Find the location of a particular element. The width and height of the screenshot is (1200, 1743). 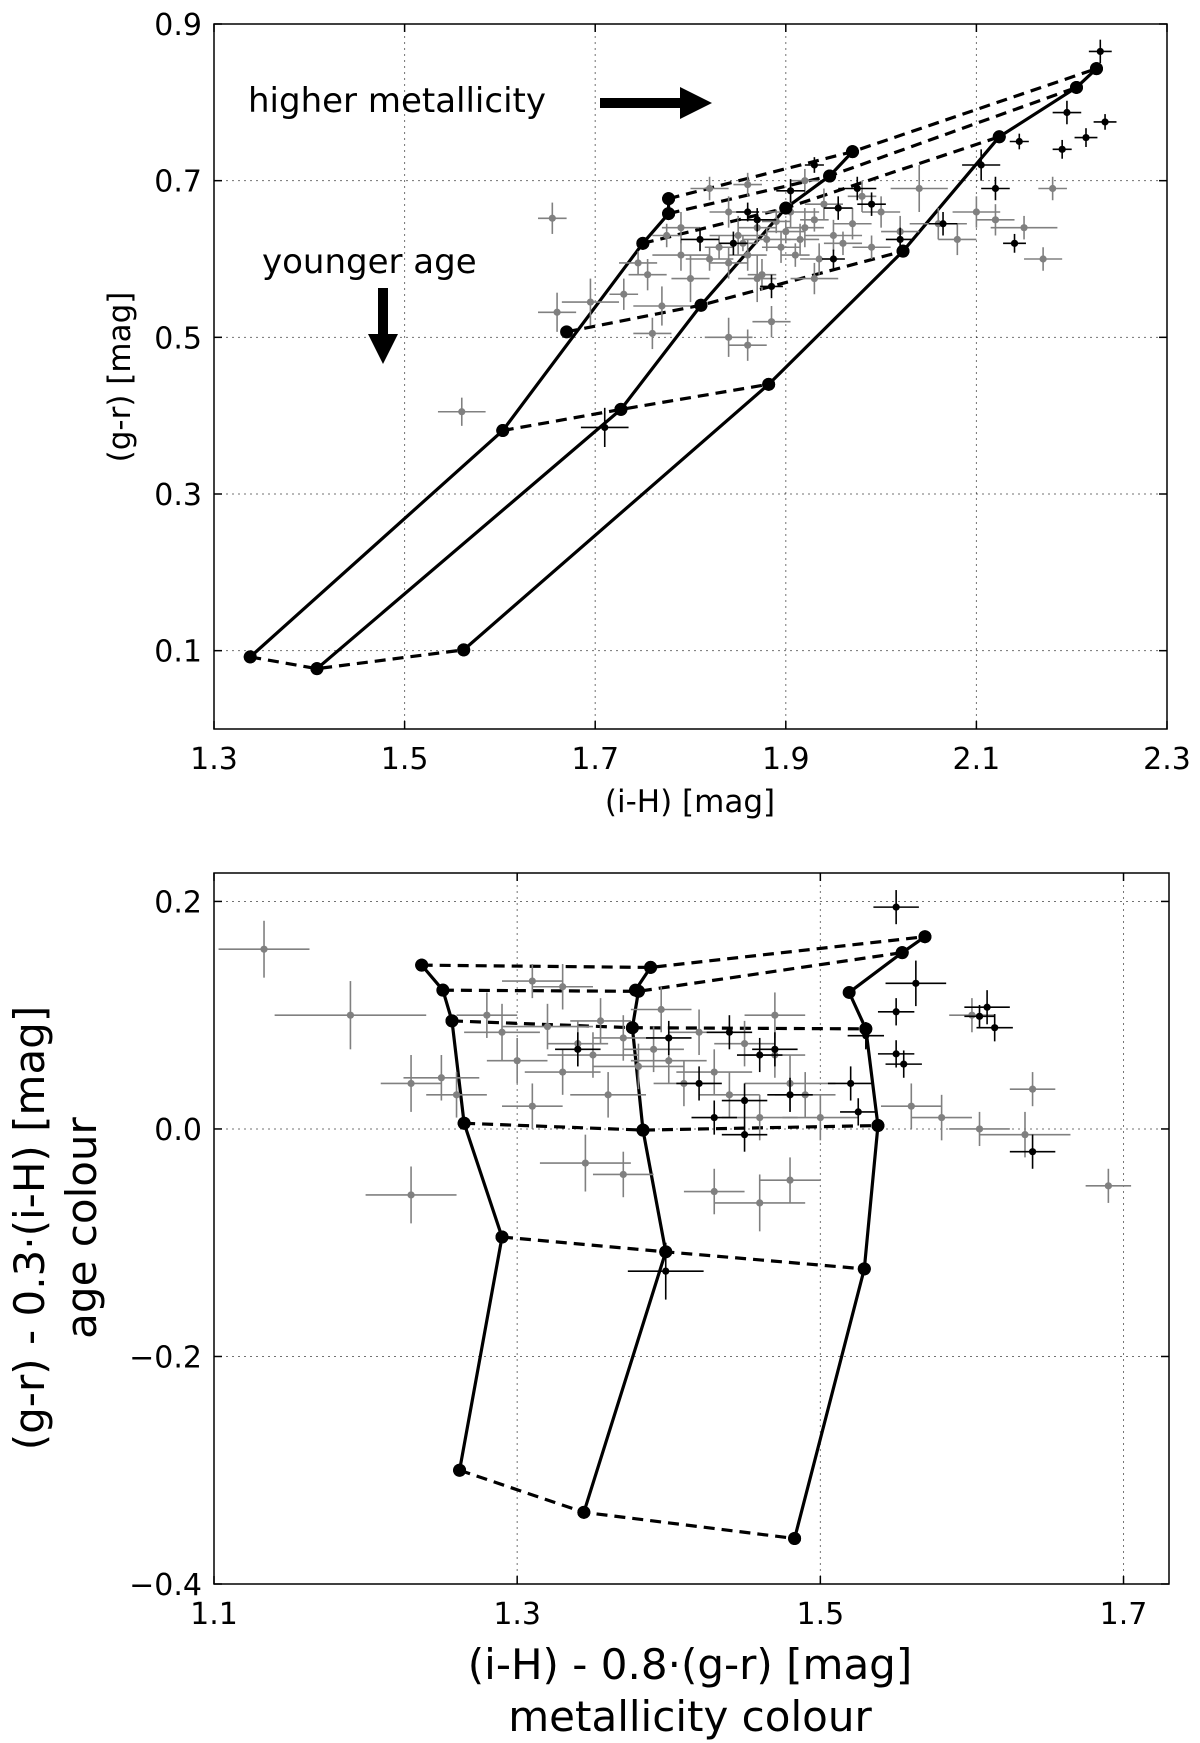

higher-metallicity-arrow-icon is located at coordinates (656, 103).